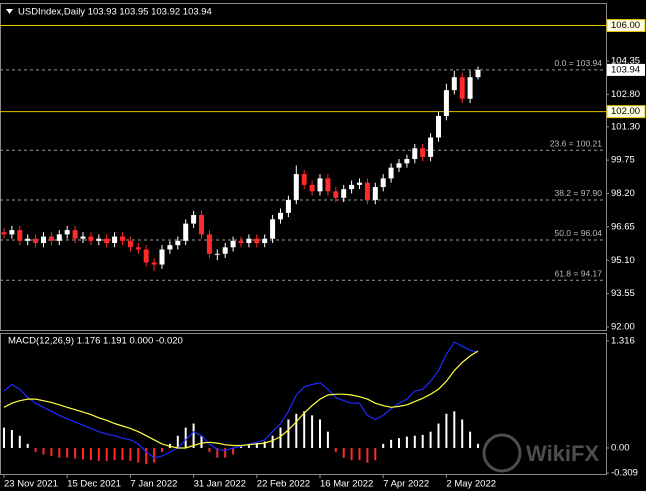 Image resolution: width=646 pixels, height=491 pixels. Describe the element at coordinates (625, 94) in the screenshot. I see `y-tick-label: 102.80` at that location.